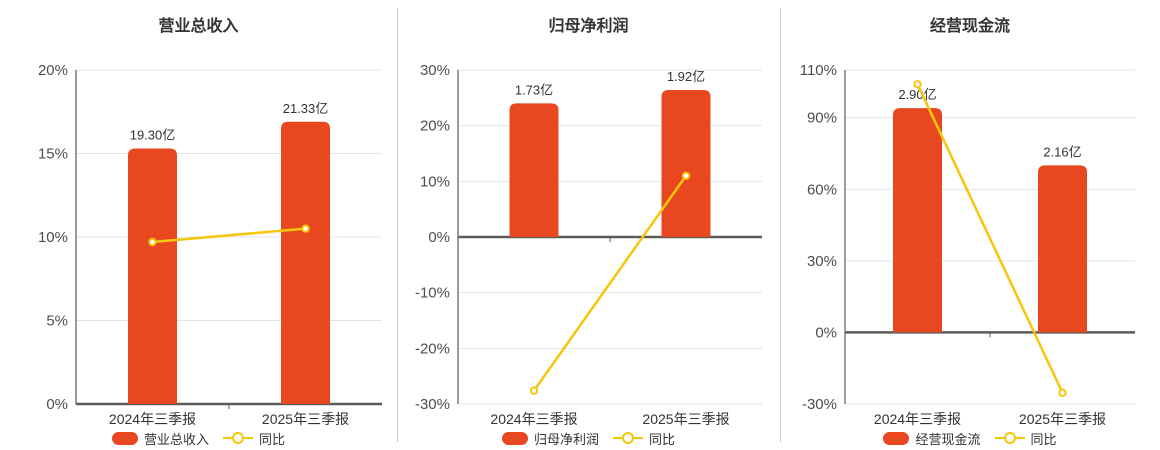 Image resolution: width=1160 pixels, height=450 pixels. Describe the element at coordinates (822, 118) in the screenshot. I see `y-axis-tick-label: 90%` at that location.